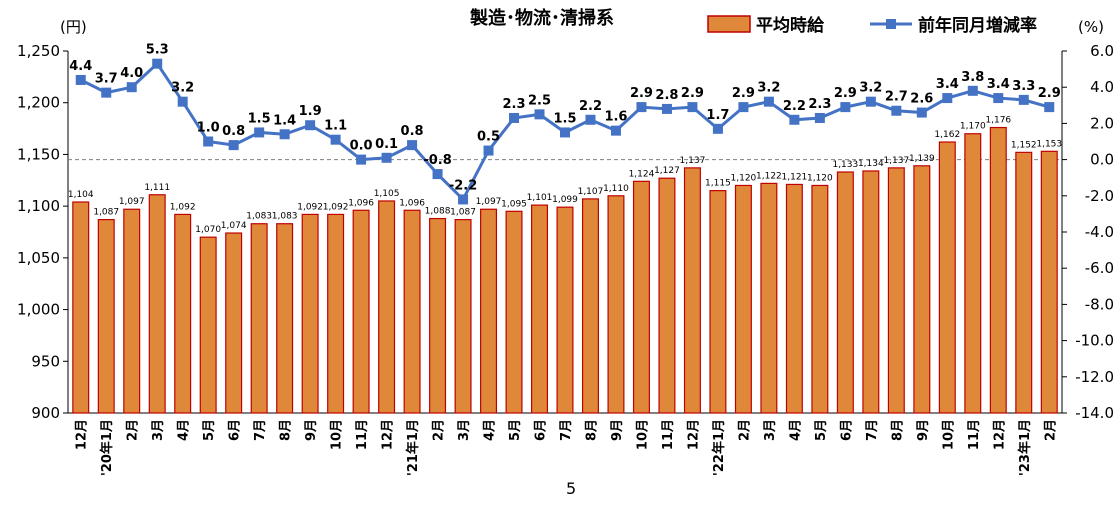 The image size is (1120, 507). I want to click on bar-value-label: 1,120, so click(820, 178).